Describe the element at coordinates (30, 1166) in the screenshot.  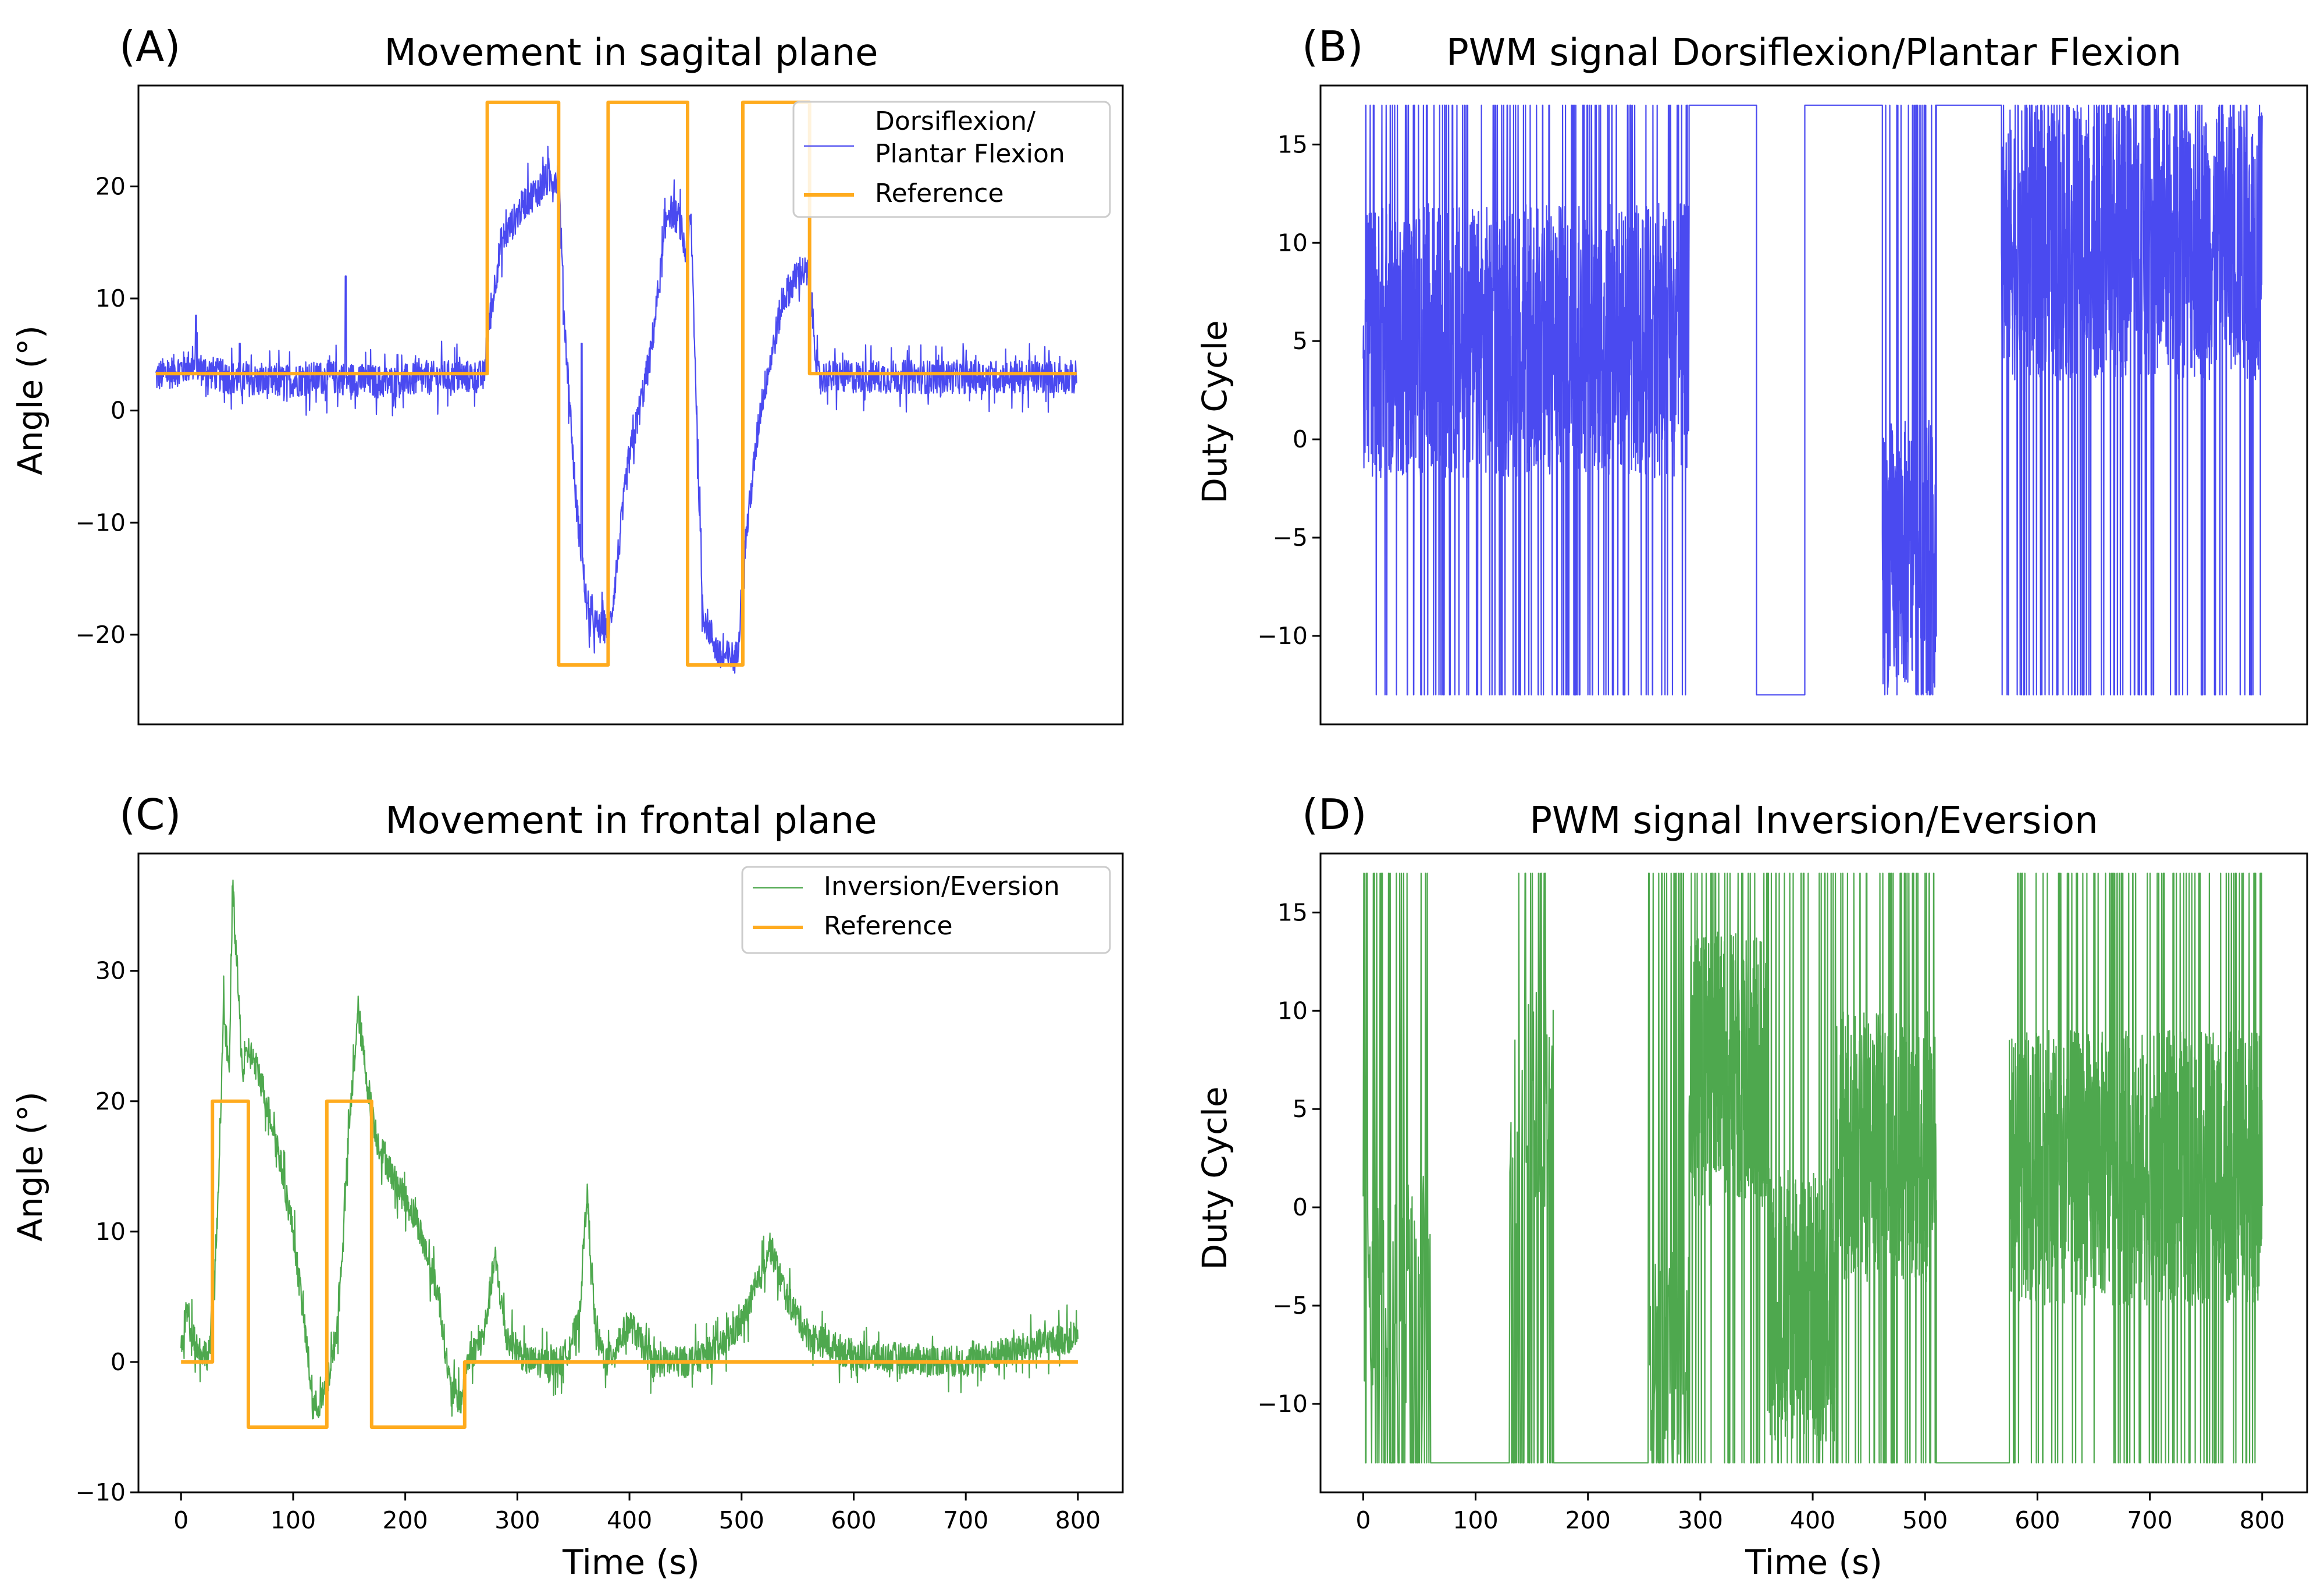
I see `y-axis-label-c: Angle (°)` at that location.